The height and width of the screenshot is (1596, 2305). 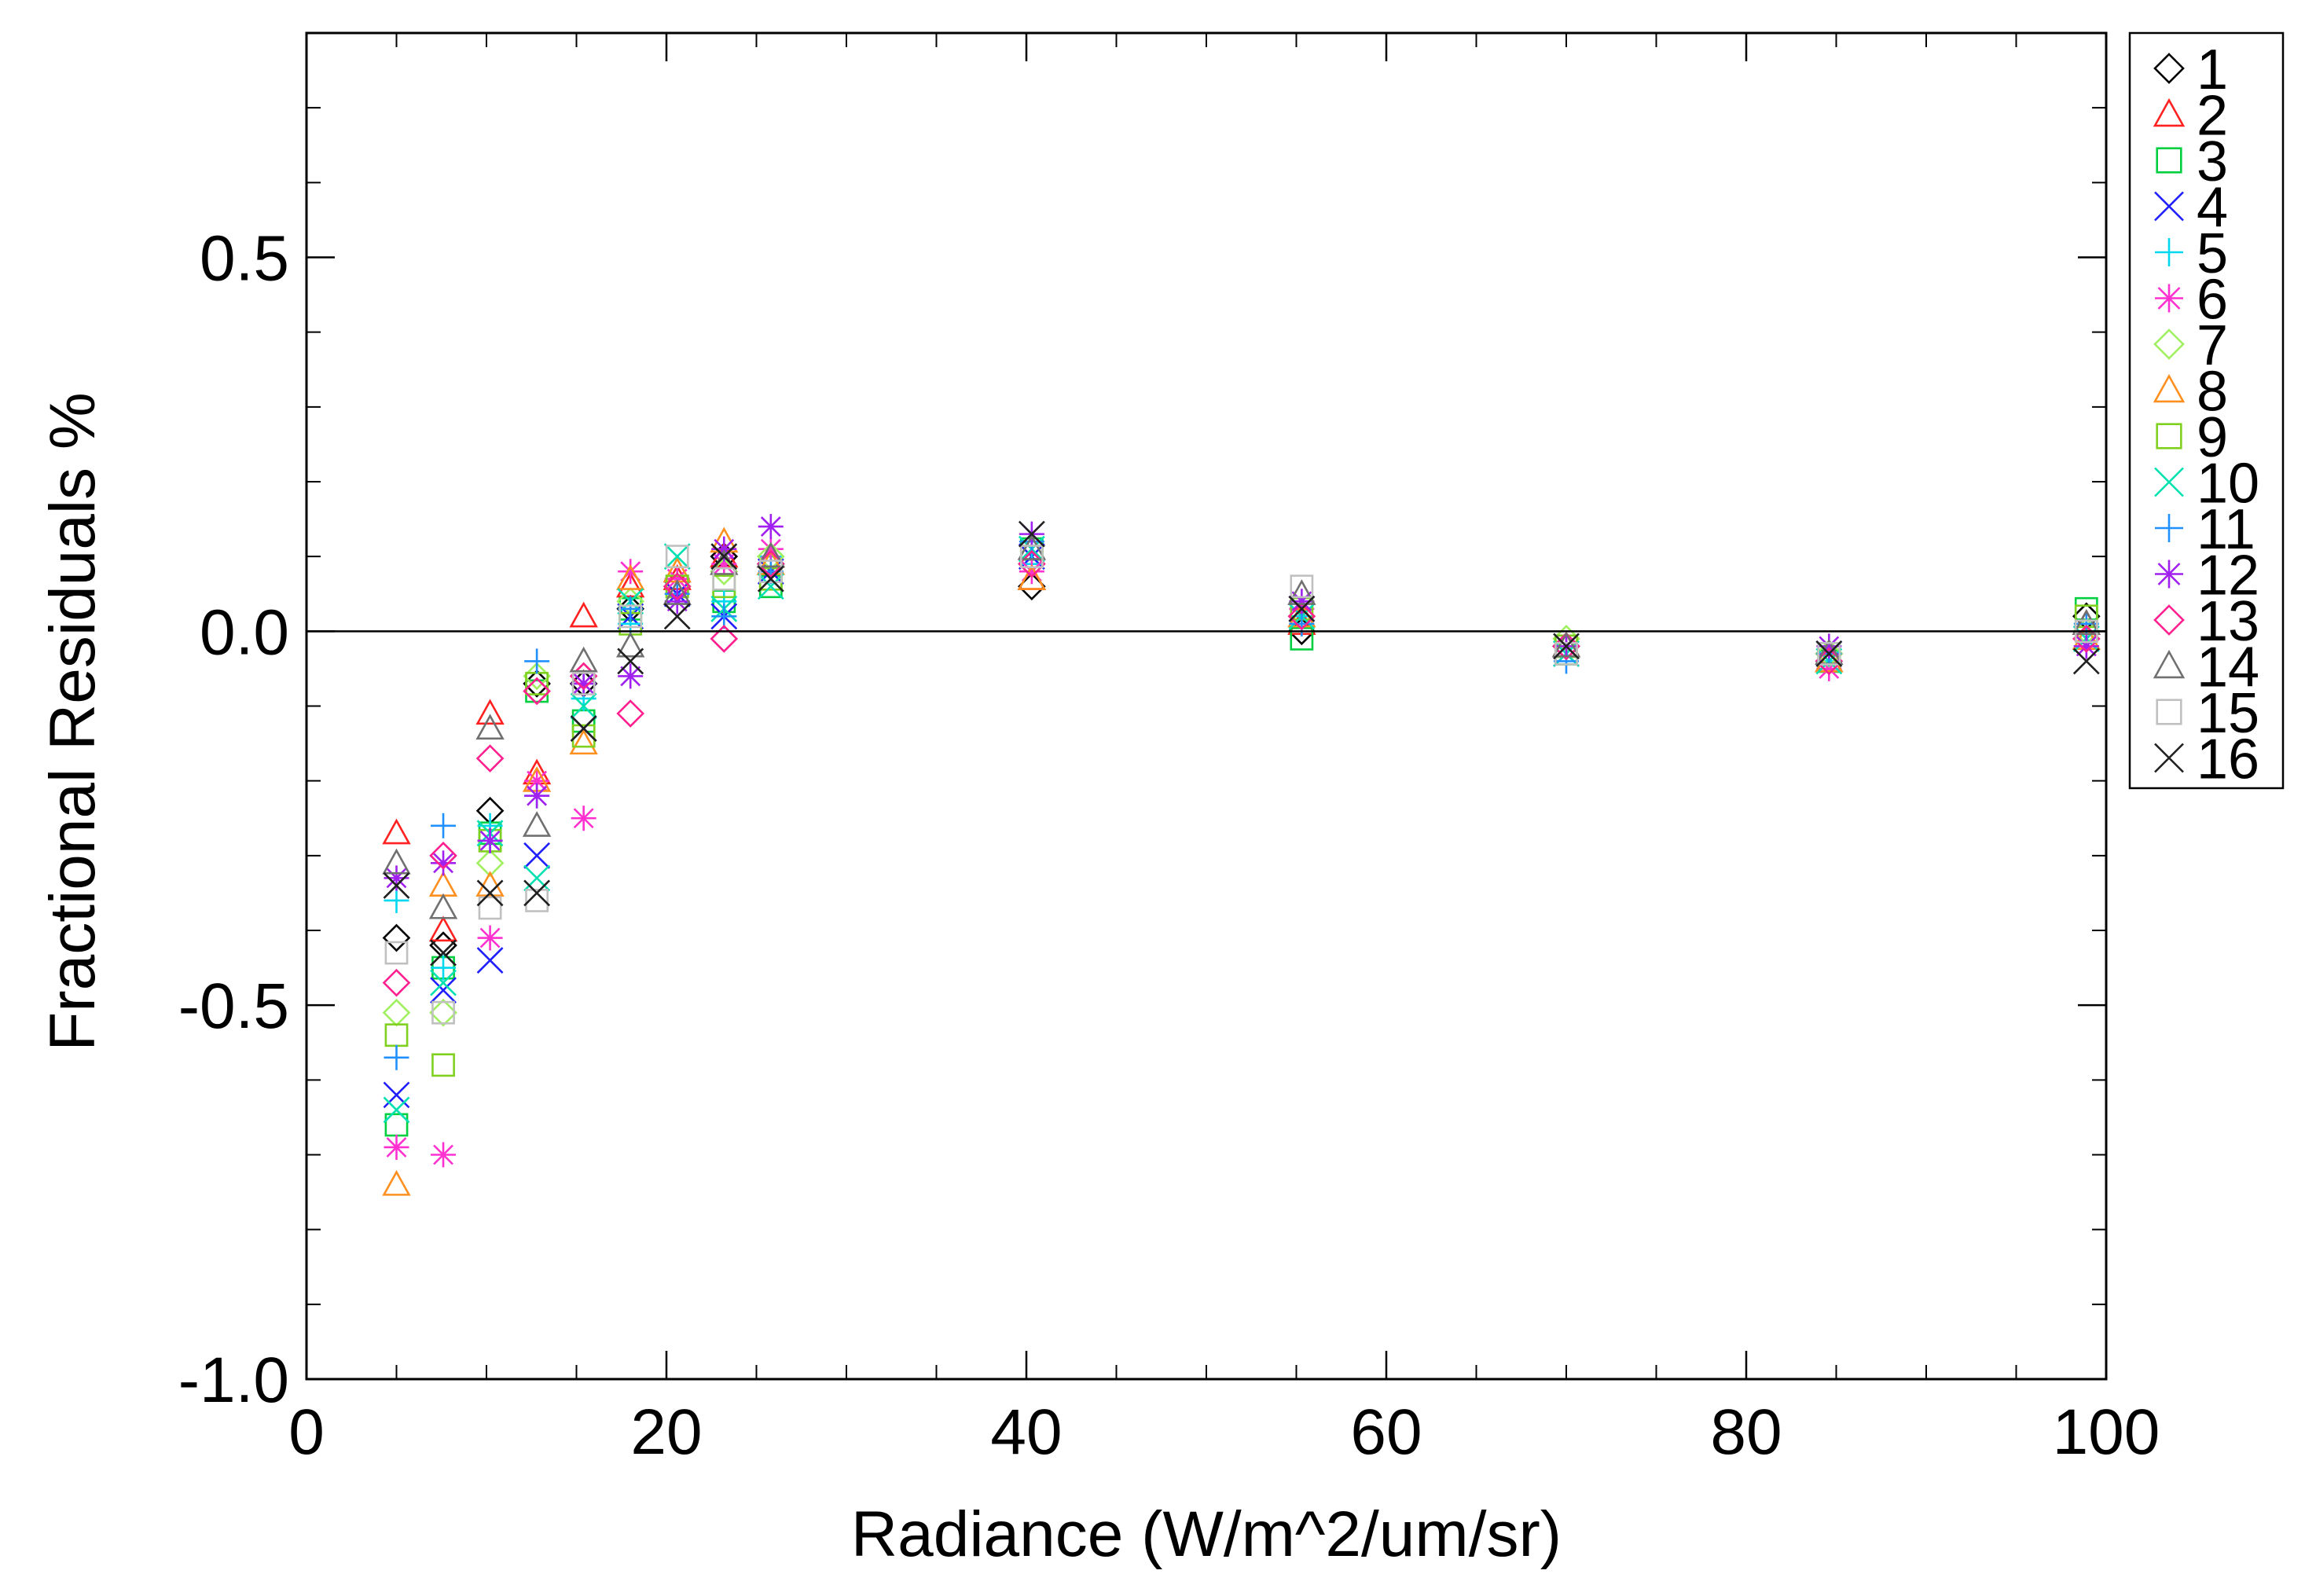 What do you see at coordinates (2106, 1432) in the screenshot?
I see `x-tick-label: 100` at bounding box center [2106, 1432].